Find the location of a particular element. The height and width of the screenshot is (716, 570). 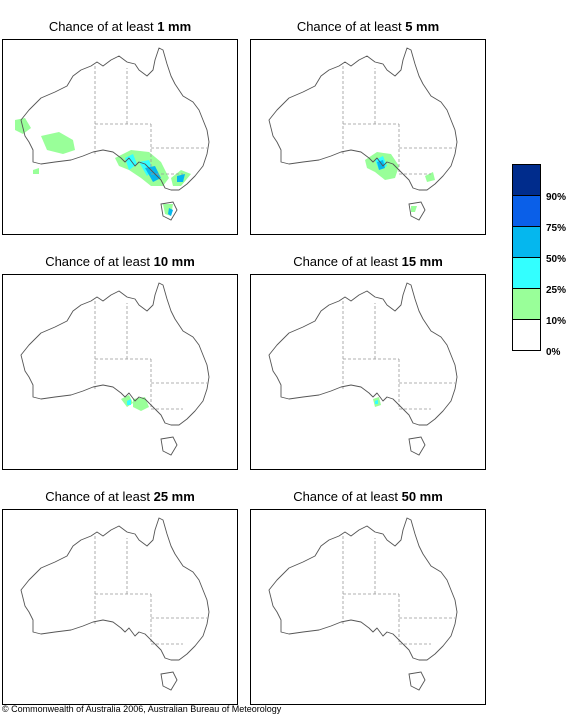

legend-label-90: 90% is located at coordinates (556, 197).